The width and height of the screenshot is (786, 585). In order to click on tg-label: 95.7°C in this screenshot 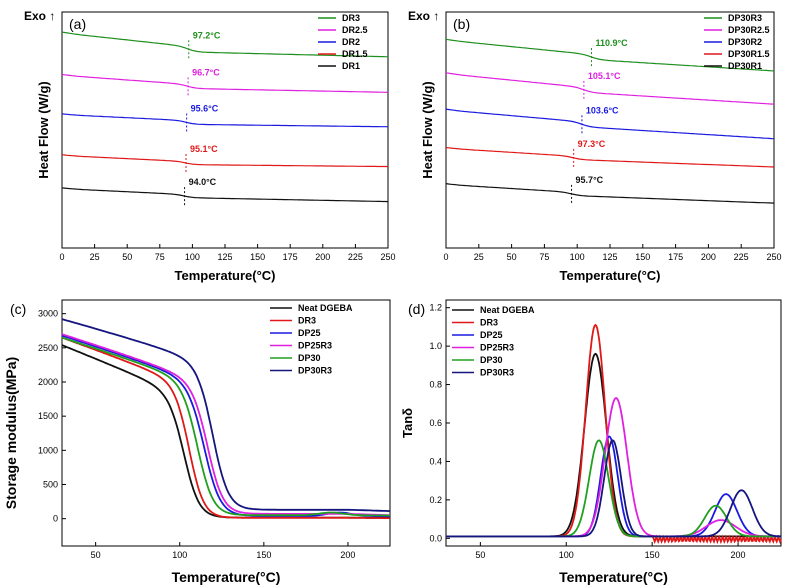, I will do `click(590, 180)`.